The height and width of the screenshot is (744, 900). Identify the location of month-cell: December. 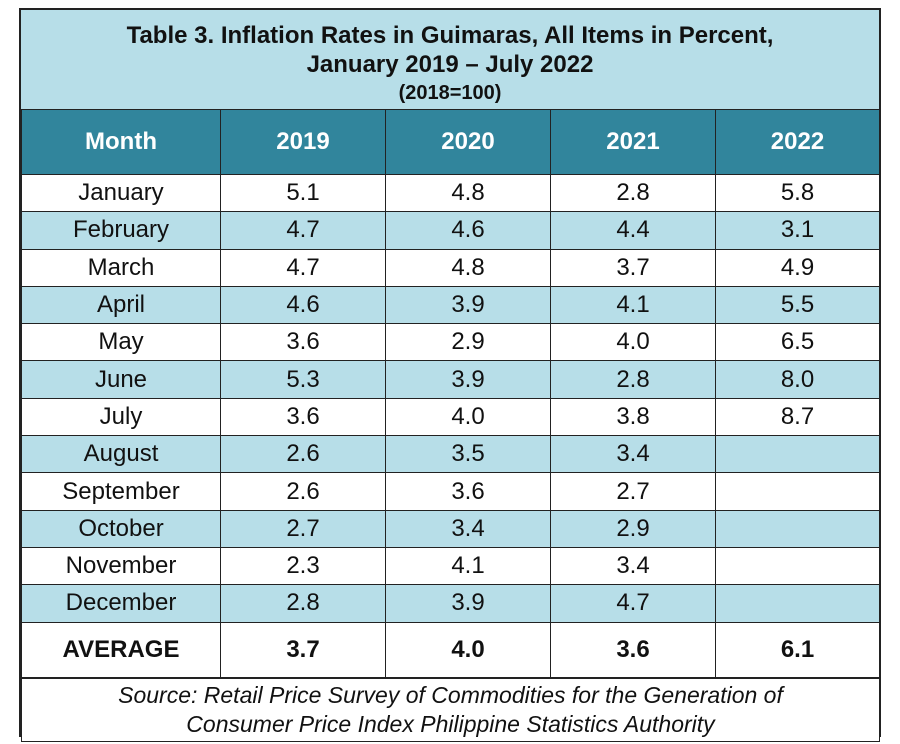
(121, 603).